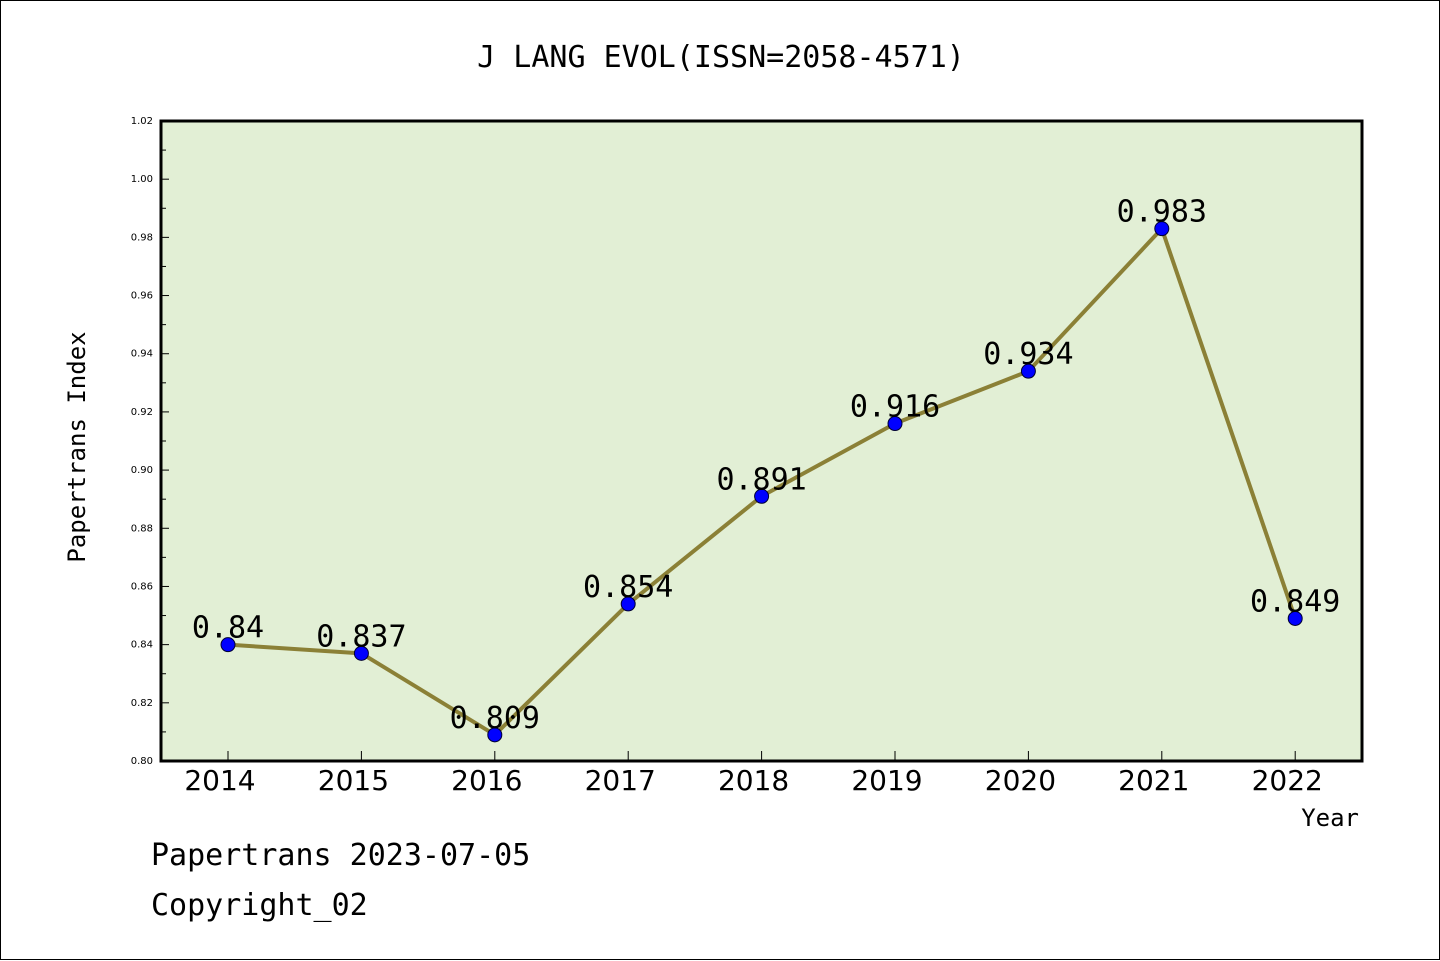 This screenshot has height=961, width=1440. What do you see at coordinates (142, 761) in the screenshot?
I see `y-tick-label: 0.80` at bounding box center [142, 761].